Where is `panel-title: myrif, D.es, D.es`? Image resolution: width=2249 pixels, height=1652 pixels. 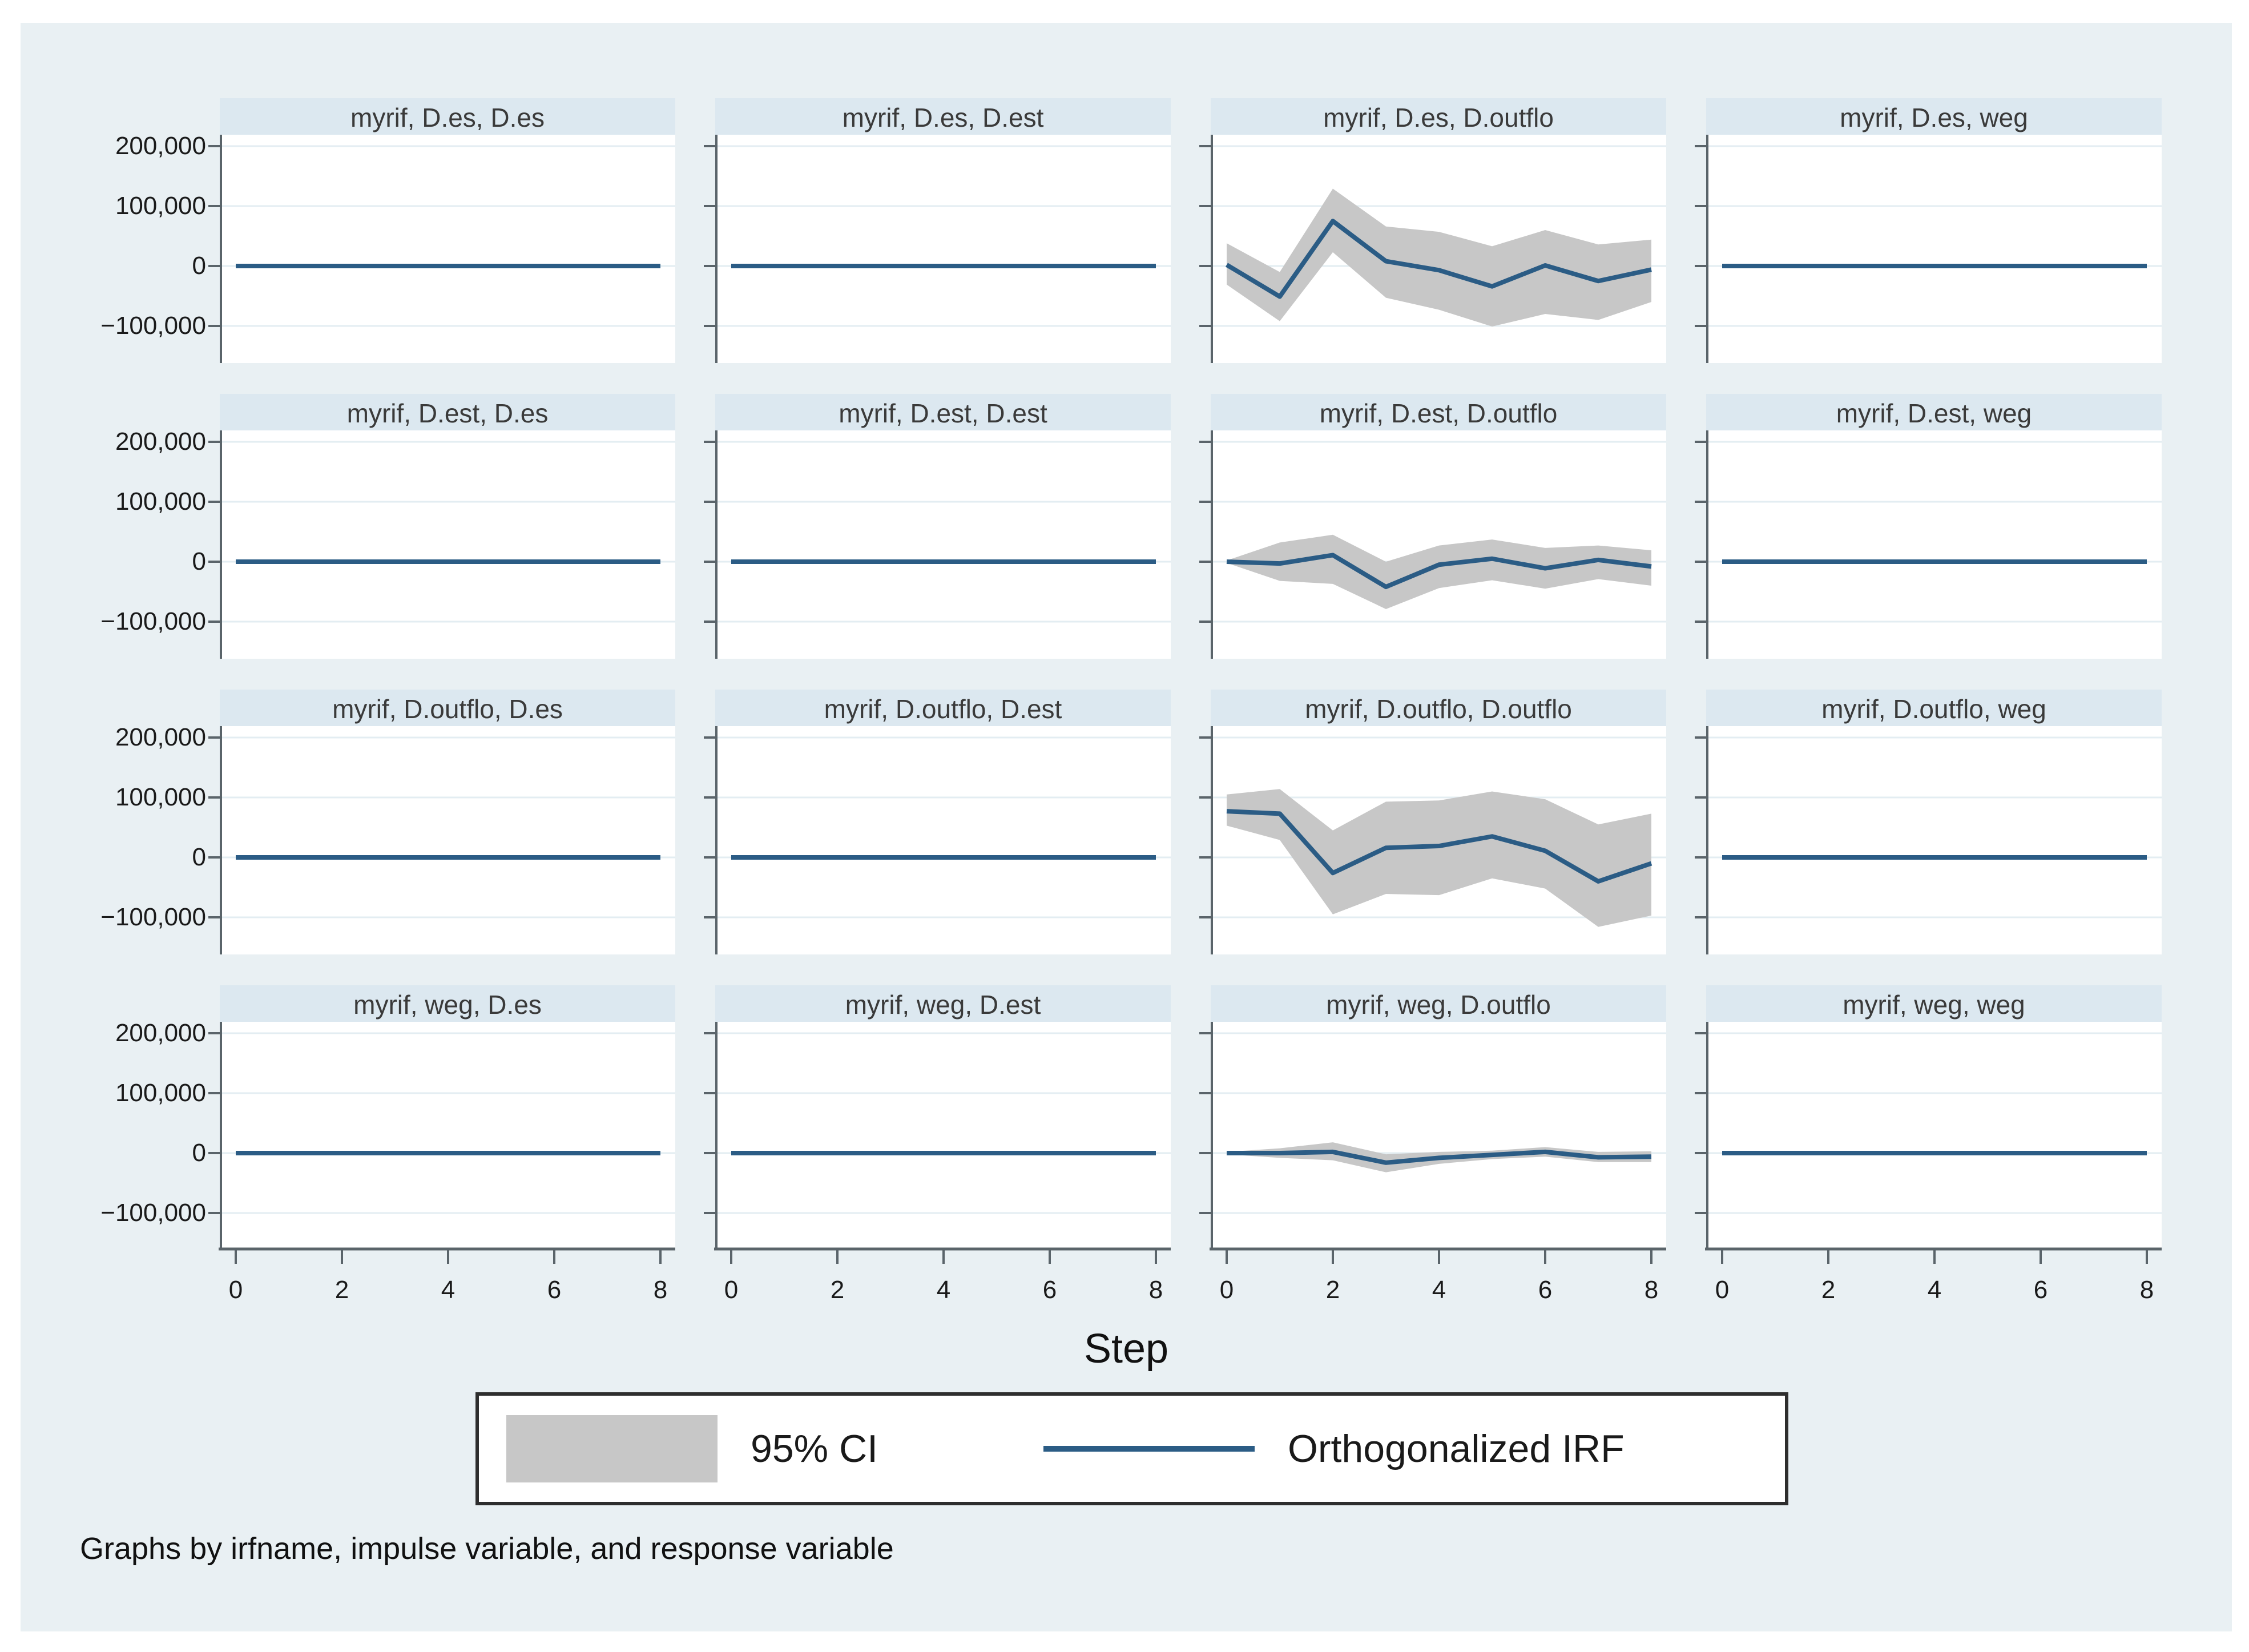
panel-title: myrif, D.es, D.es is located at coordinates (448, 116).